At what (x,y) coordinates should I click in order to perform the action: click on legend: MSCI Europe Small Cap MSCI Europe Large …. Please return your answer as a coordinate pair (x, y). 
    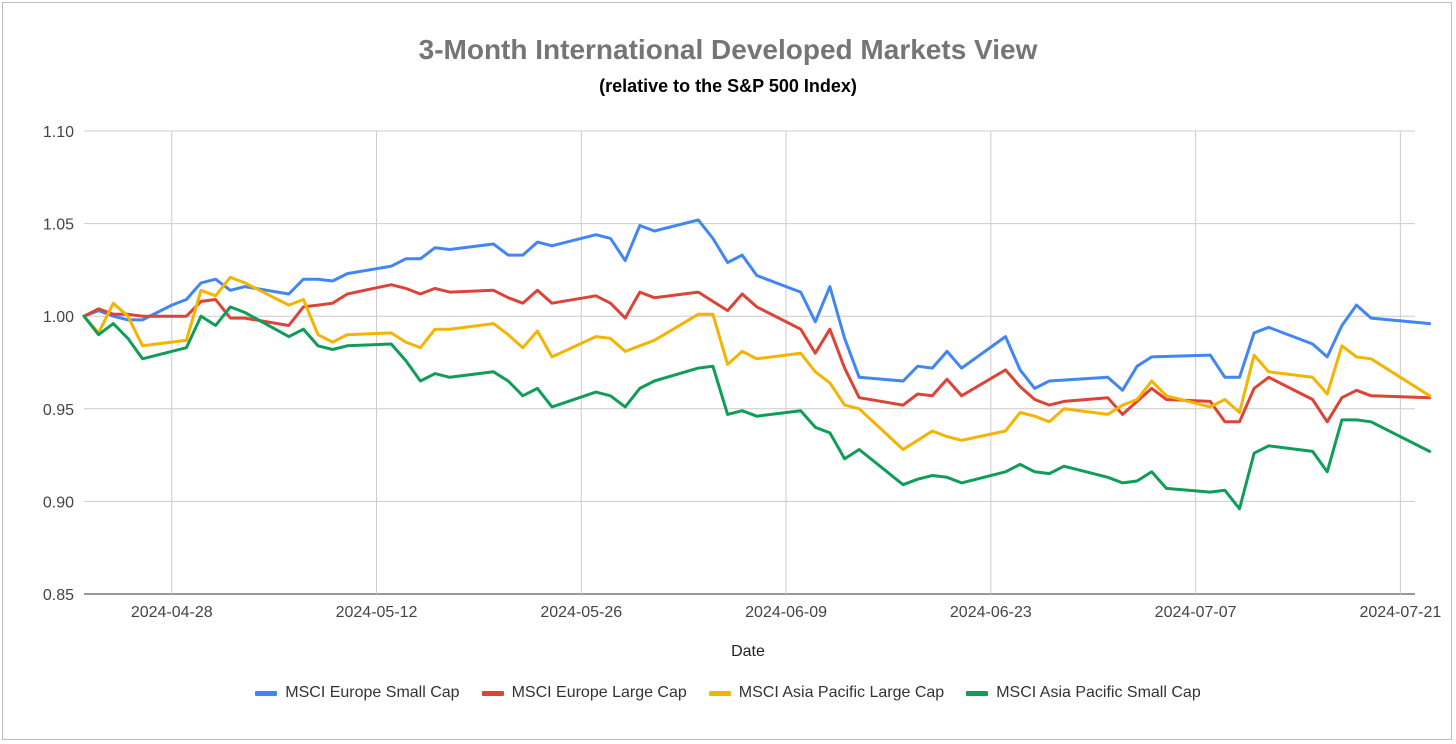
    Looking at the image, I should click on (728, 693).